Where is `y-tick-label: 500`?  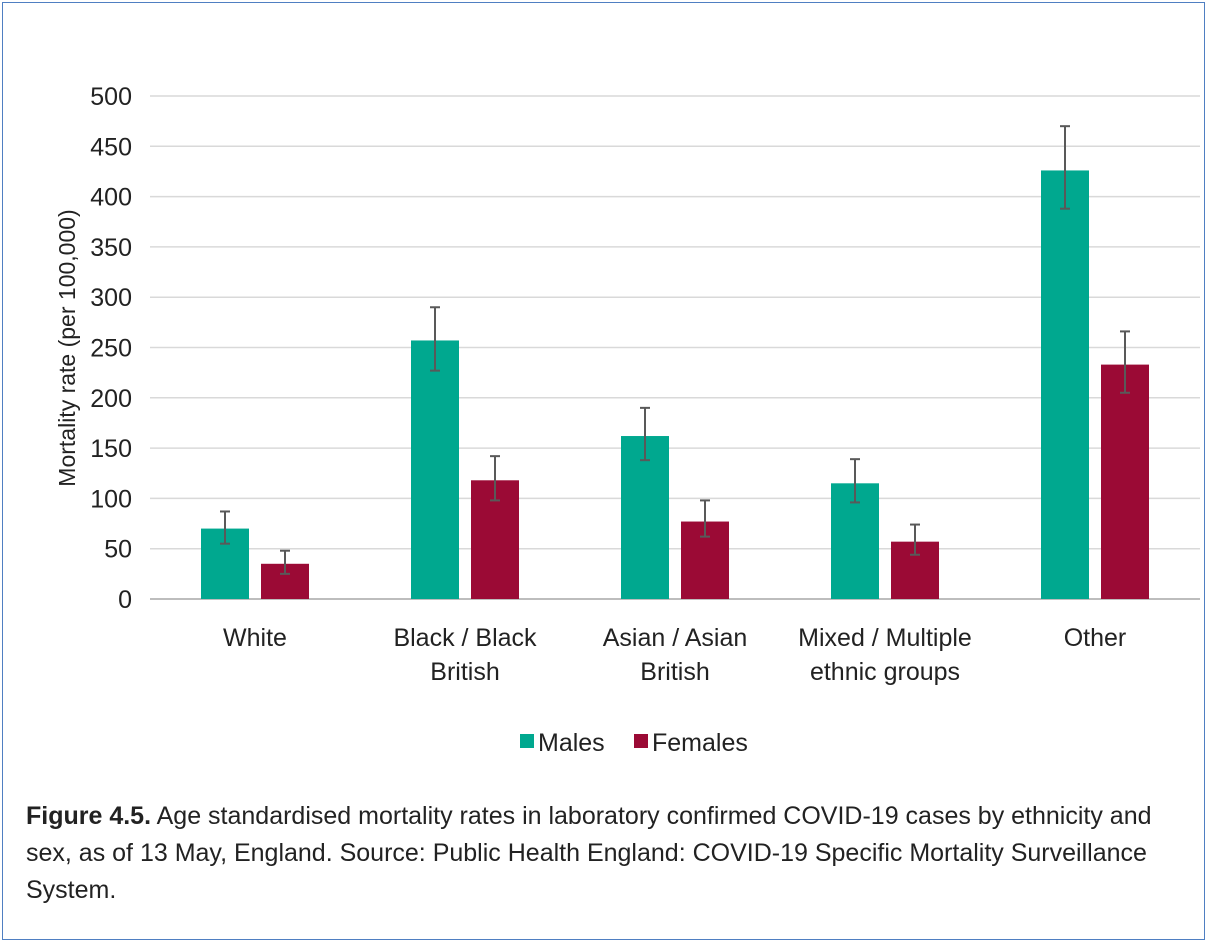 y-tick-label: 500 is located at coordinates (111, 97).